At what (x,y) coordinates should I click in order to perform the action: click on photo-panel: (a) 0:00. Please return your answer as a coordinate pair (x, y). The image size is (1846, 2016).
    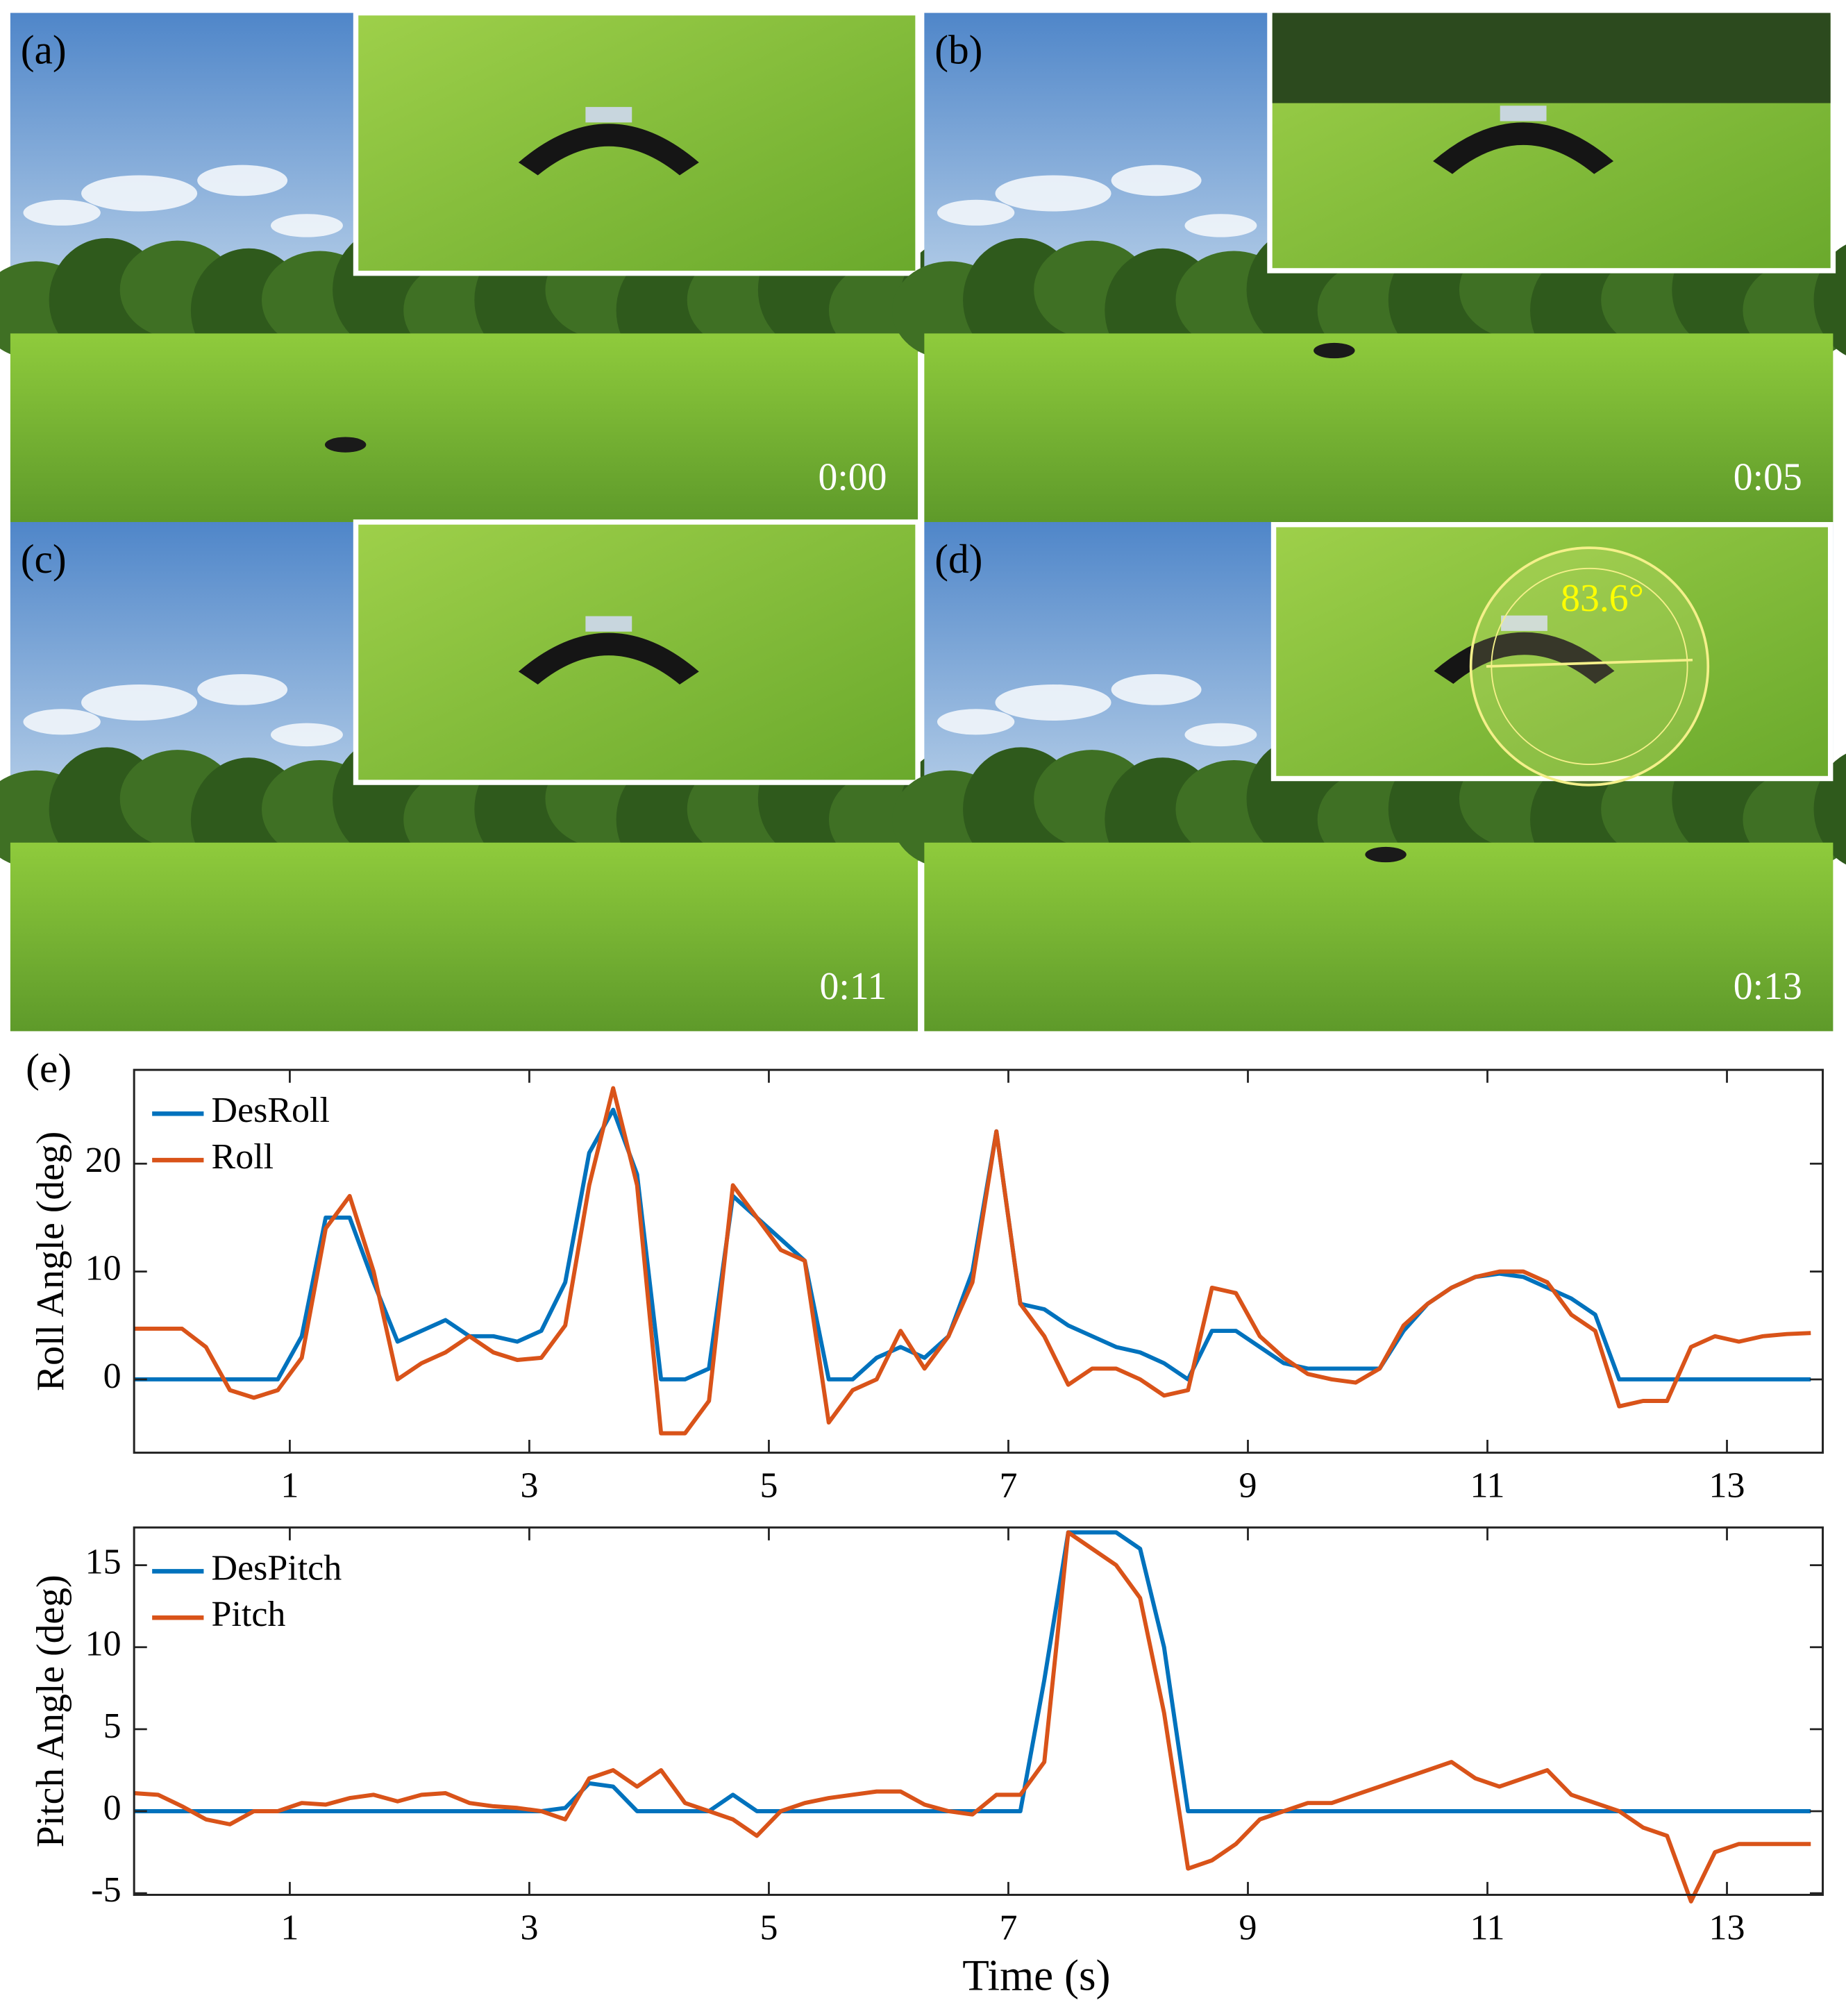
    Looking at the image, I should click on (508, 266).